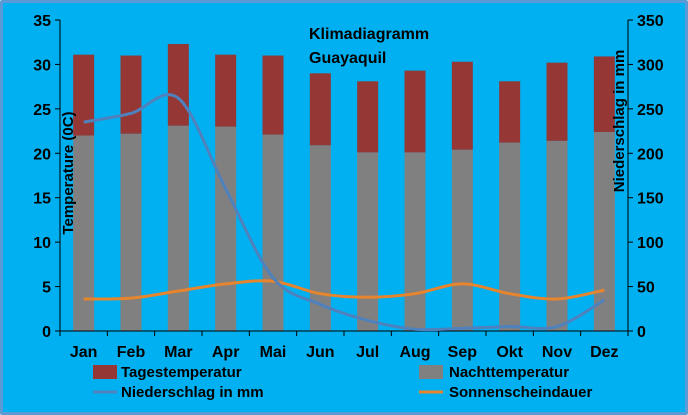  What do you see at coordinates (510, 112) in the screenshot?
I see `bar-tagestemperatur-okt` at bounding box center [510, 112].